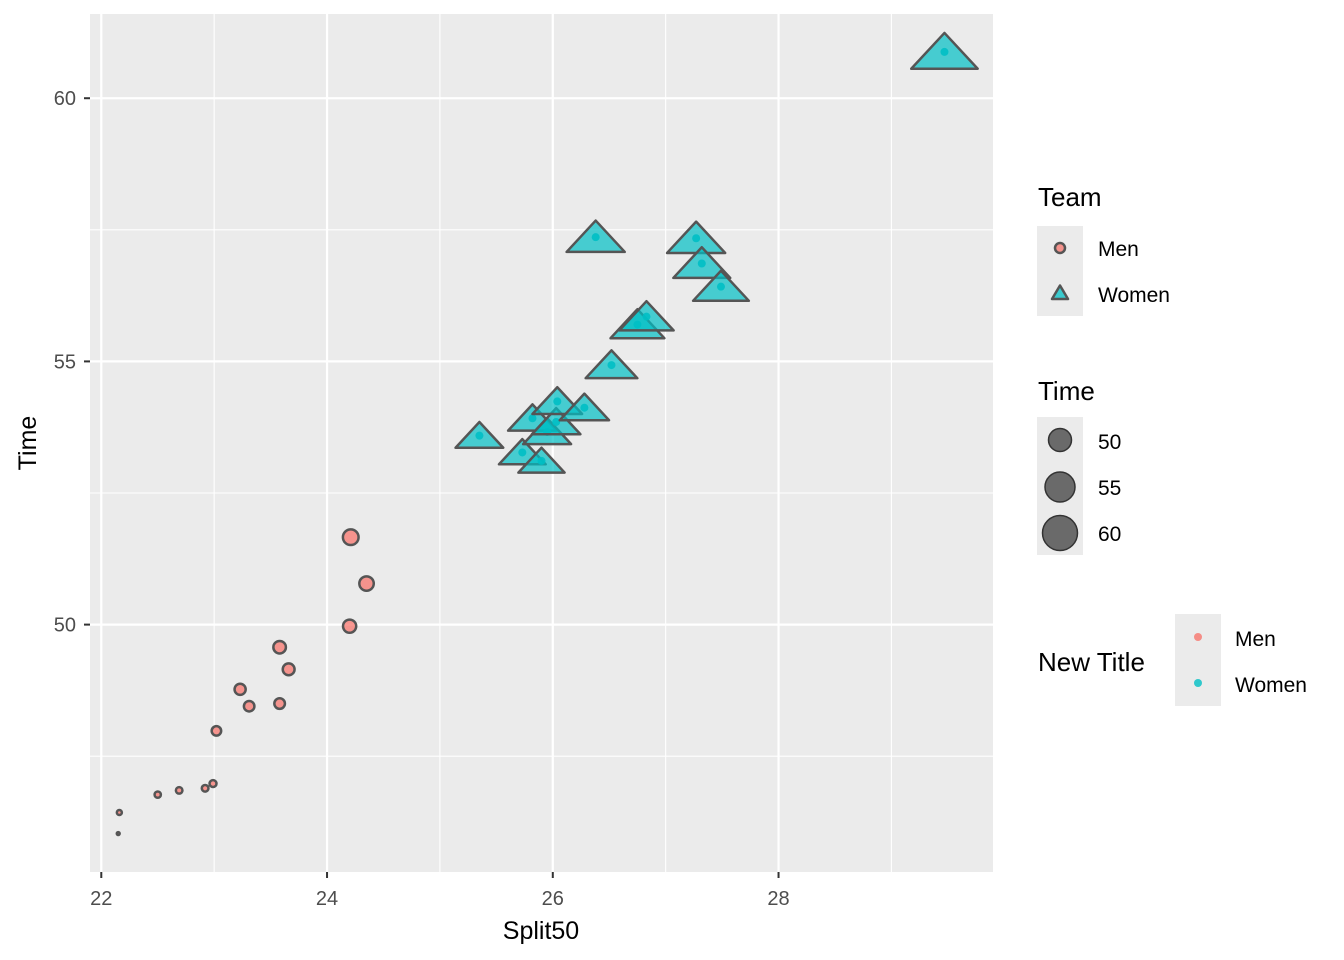 Image resolution: width=1344 pixels, height=960 pixels. What do you see at coordinates (553, 899) in the screenshot?
I see `x-tick-label: 26` at bounding box center [553, 899].